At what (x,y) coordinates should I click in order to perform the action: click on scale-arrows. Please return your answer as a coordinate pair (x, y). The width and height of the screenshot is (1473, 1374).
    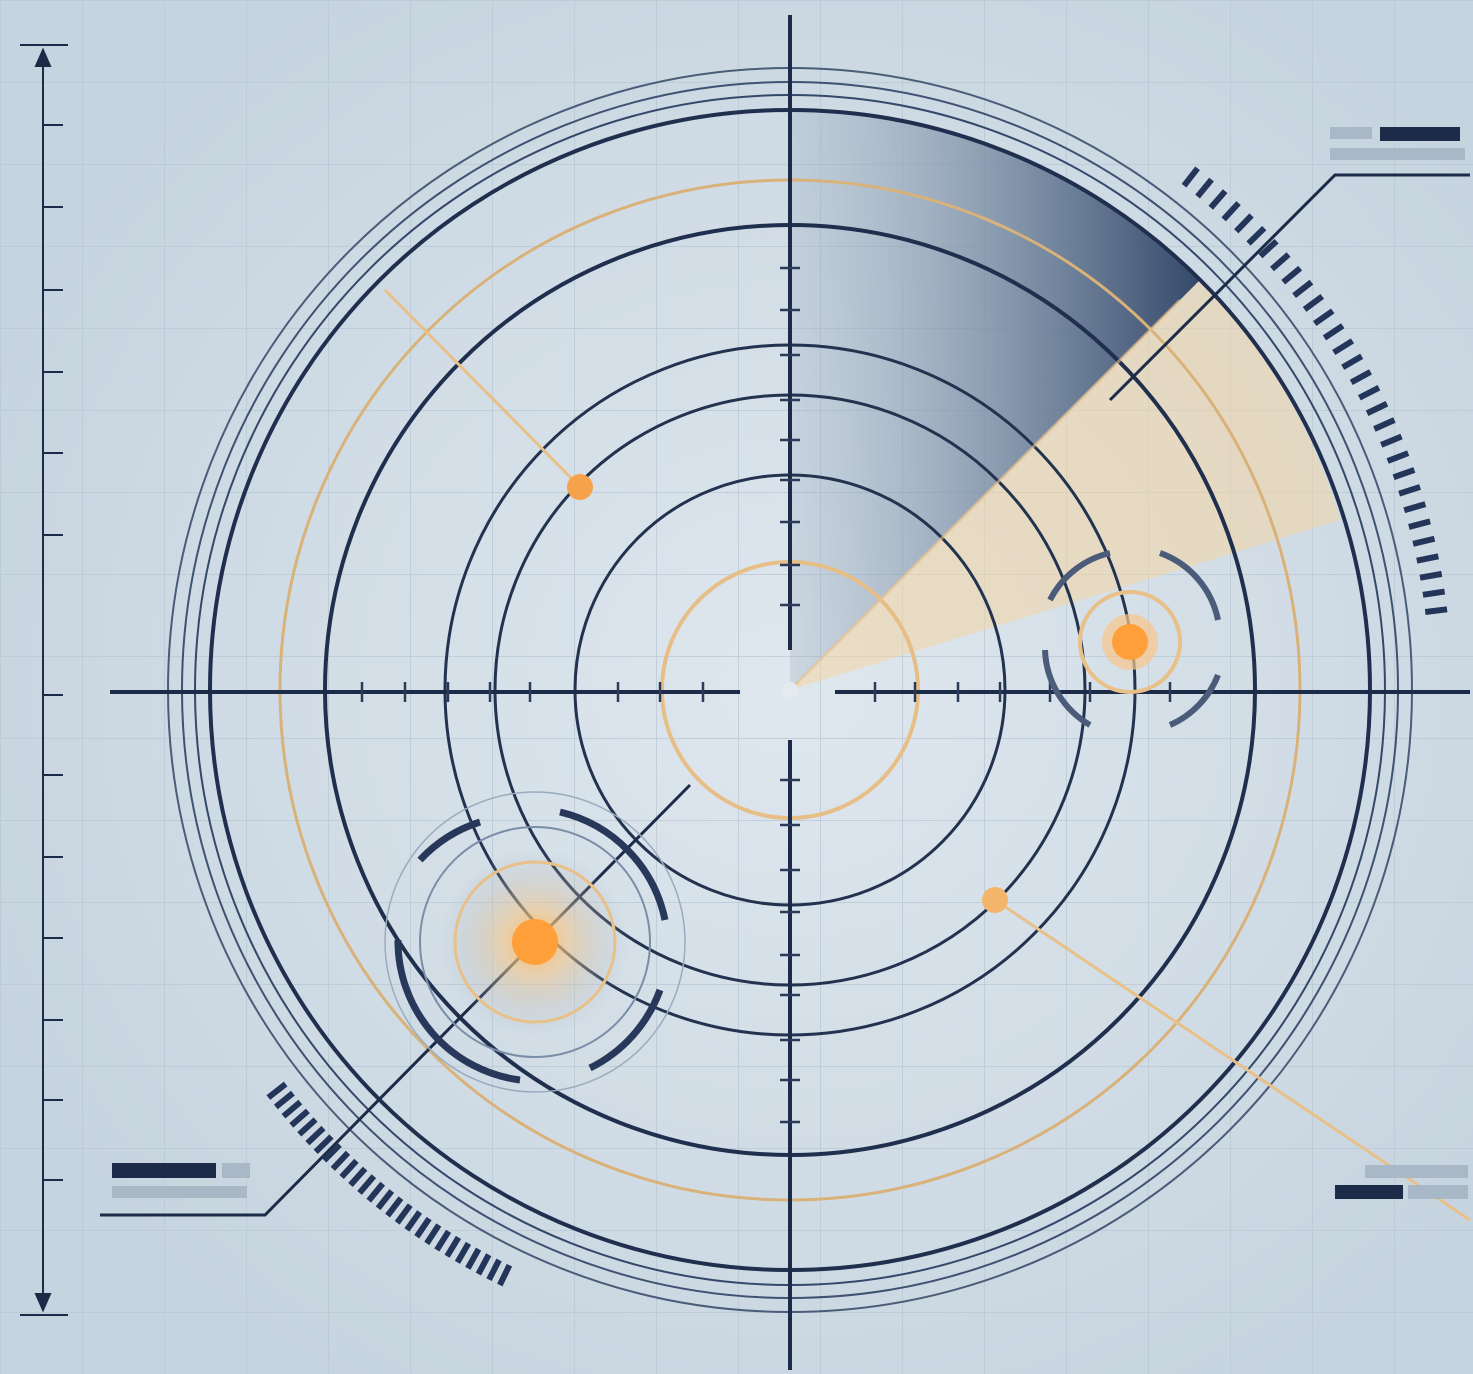
    Looking at the image, I should click on (43, 680).